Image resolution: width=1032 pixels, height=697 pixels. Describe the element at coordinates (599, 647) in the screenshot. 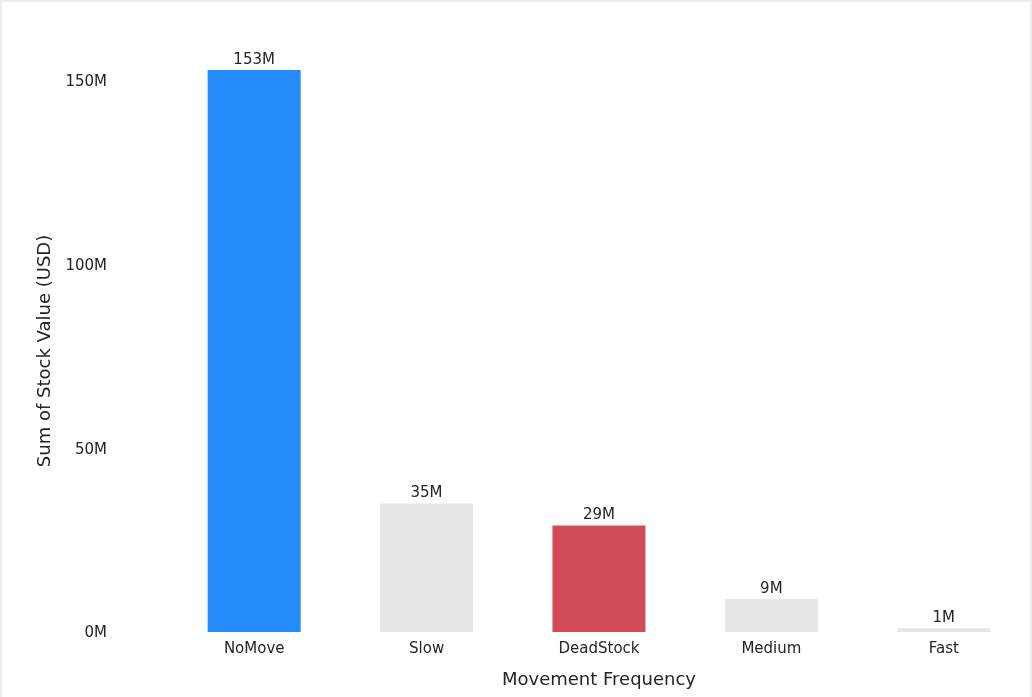

I see `x-tick-label: DeadStock` at that location.